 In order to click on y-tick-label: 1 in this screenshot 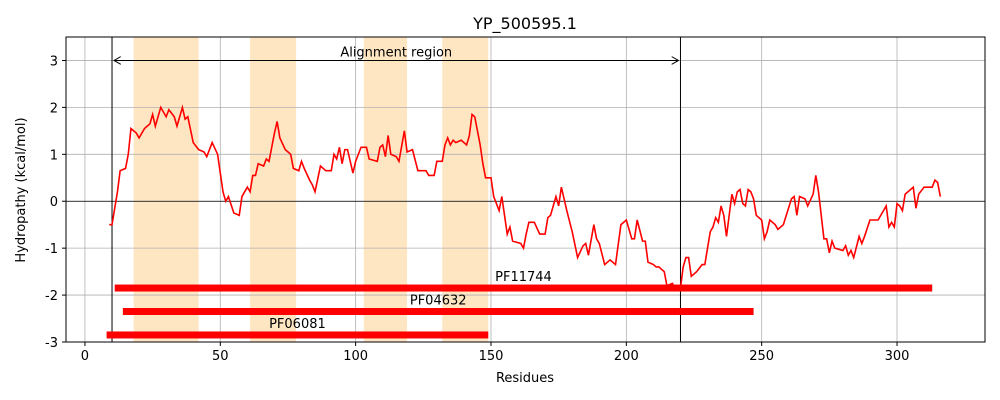, I will do `click(54, 155)`.